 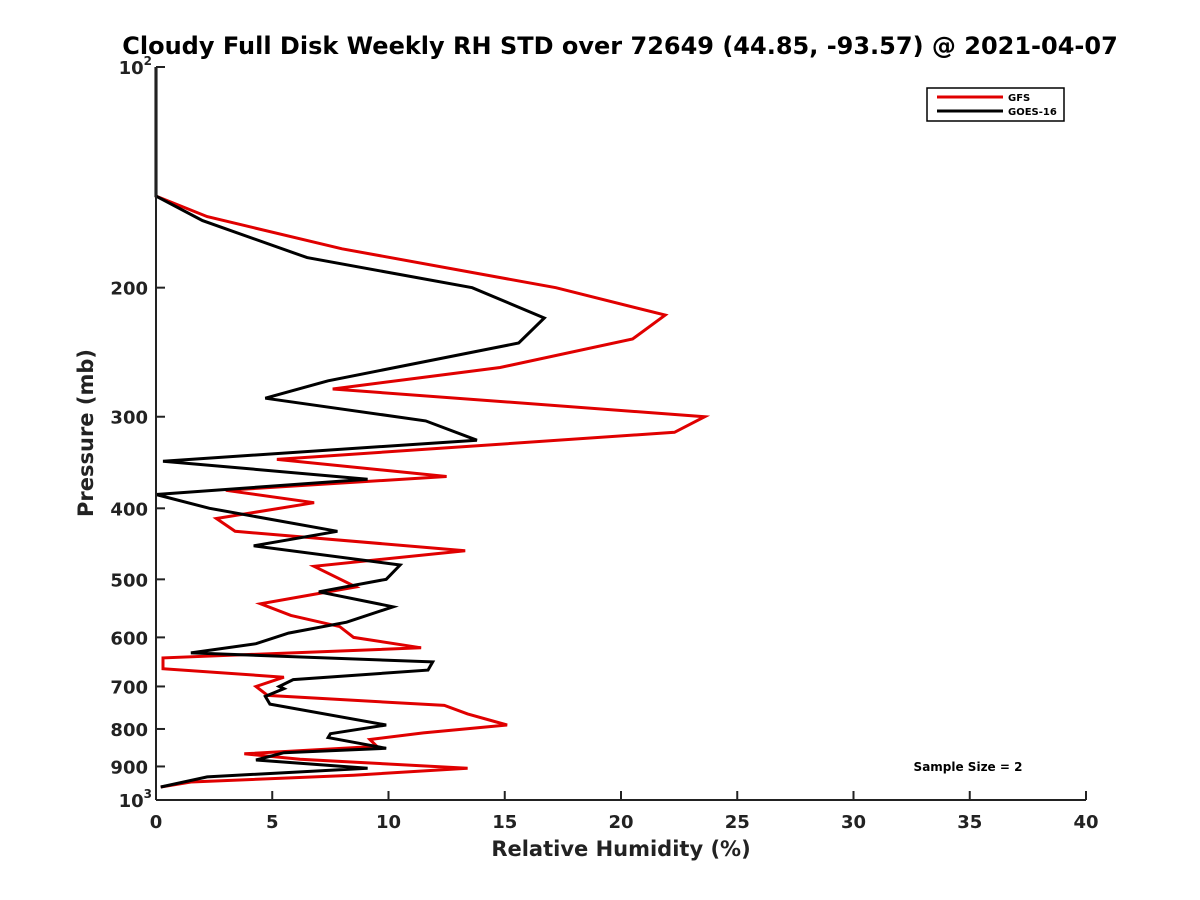 What do you see at coordinates (129, 687) in the screenshot?
I see `y-tick-label: 700` at bounding box center [129, 687].